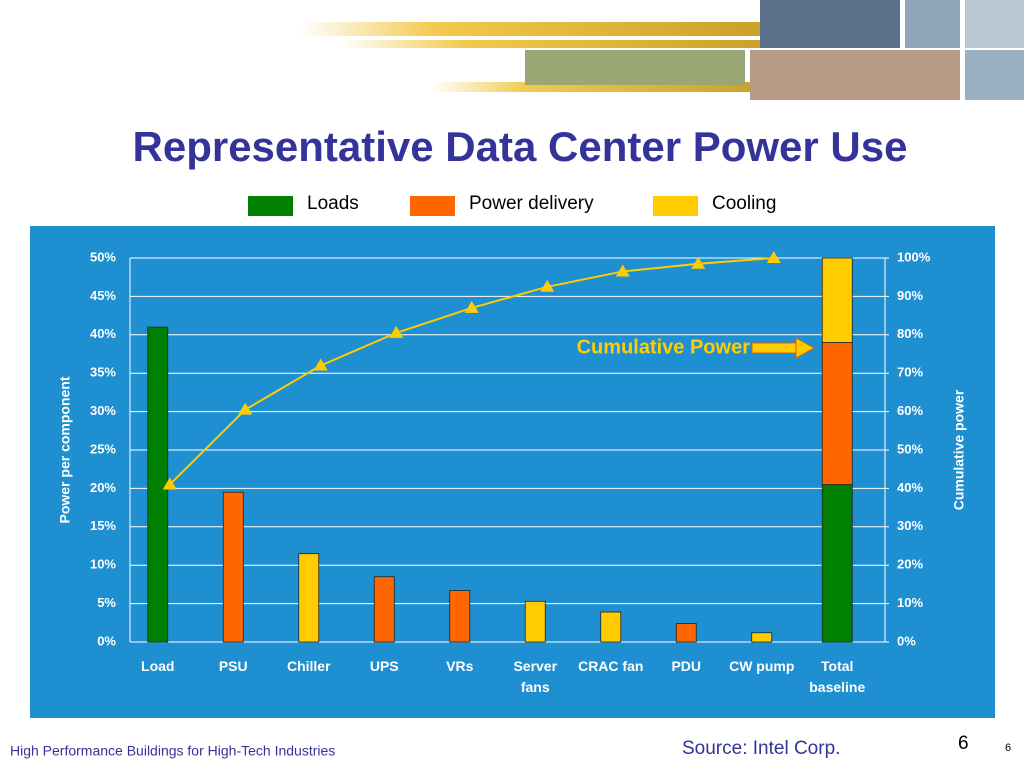 This screenshot has width=1024, height=768. Describe the element at coordinates (611, 666) in the screenshot. I see `x-tick-label: CRAC fan` at that location.